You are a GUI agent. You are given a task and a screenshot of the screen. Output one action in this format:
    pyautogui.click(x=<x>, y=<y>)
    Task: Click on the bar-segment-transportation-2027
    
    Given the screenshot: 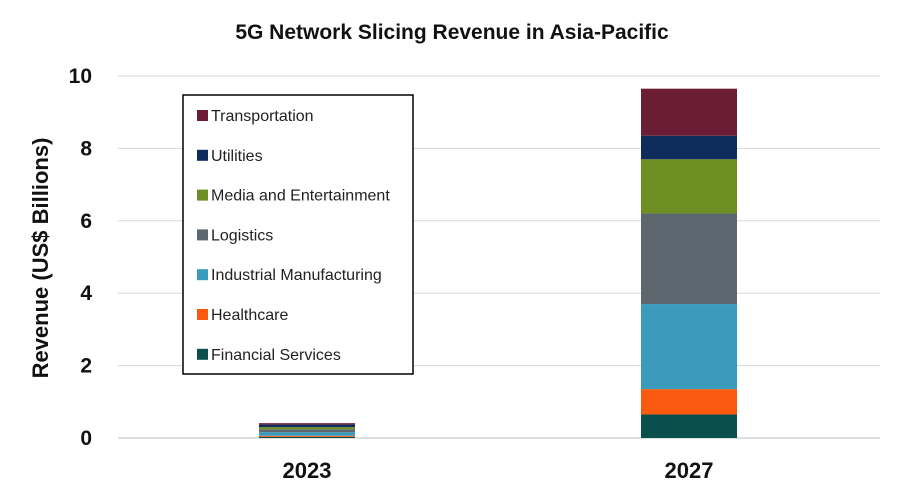 What is the action you would take?
    pyautogui.click(x=689, y=112)
    